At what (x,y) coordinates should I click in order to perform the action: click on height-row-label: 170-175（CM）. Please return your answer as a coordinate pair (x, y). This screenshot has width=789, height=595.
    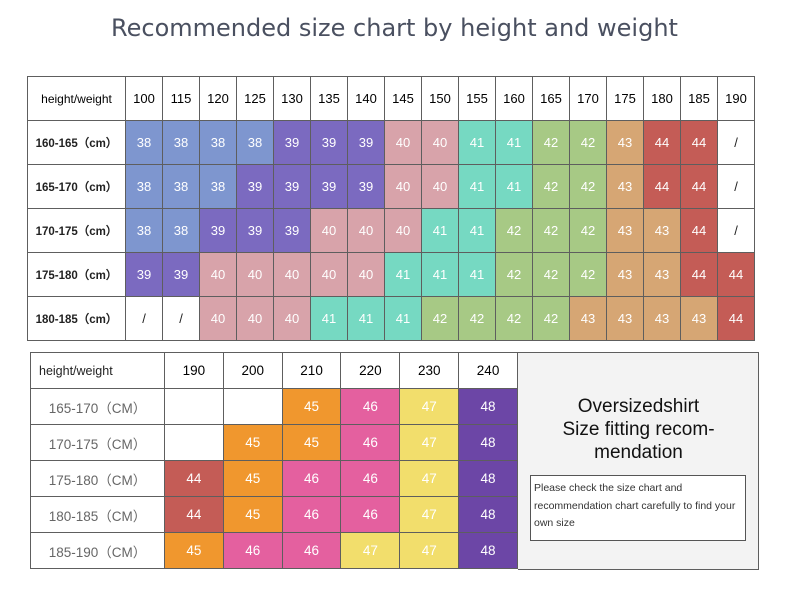
    Looking at the image, I should click on (97, 442).